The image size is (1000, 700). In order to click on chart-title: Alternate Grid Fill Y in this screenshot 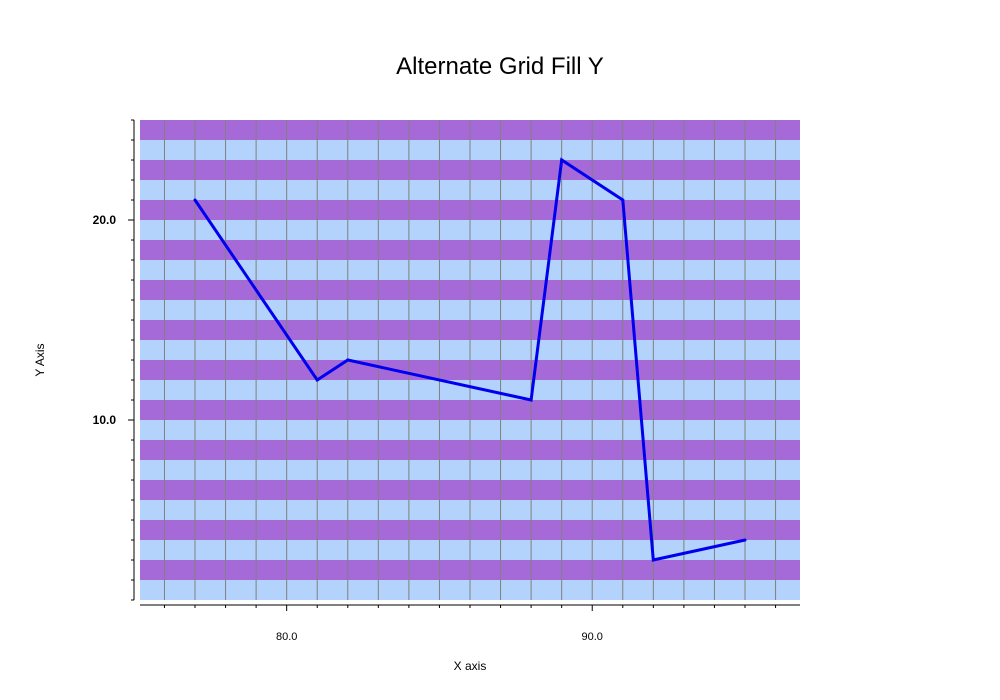, I will do `click(500, 66)`.